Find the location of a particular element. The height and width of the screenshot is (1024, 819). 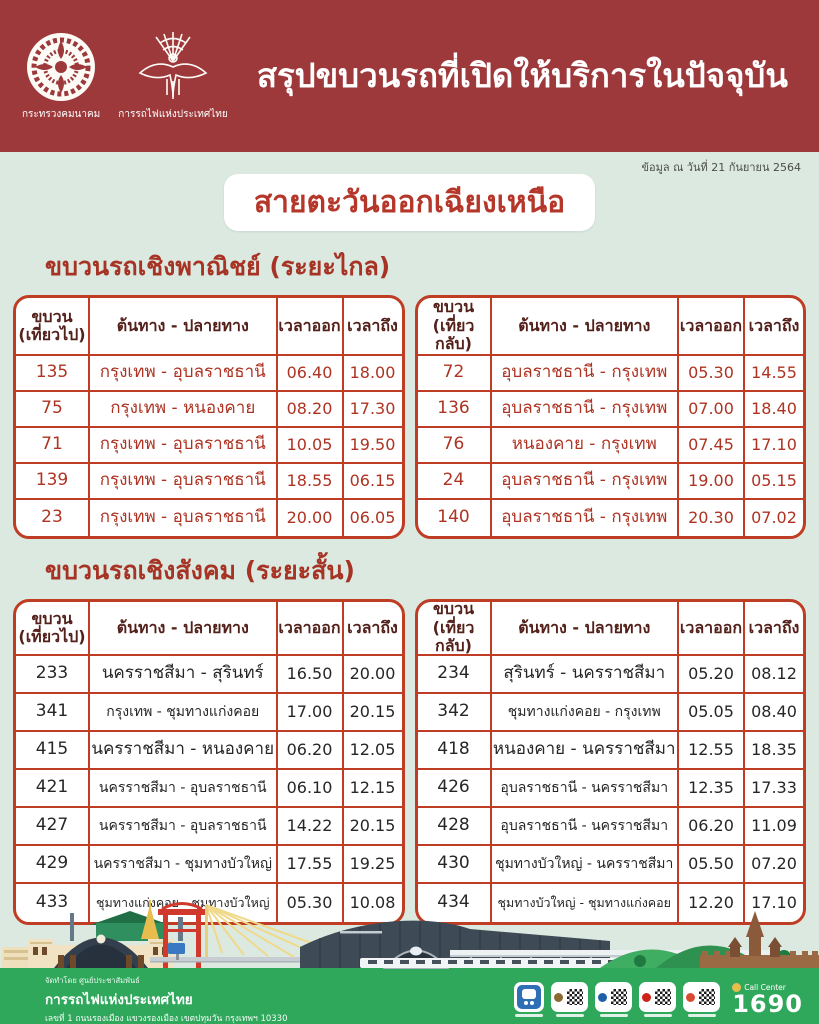

arrive-cell: 07.20 is located at coordinates (774, 863).